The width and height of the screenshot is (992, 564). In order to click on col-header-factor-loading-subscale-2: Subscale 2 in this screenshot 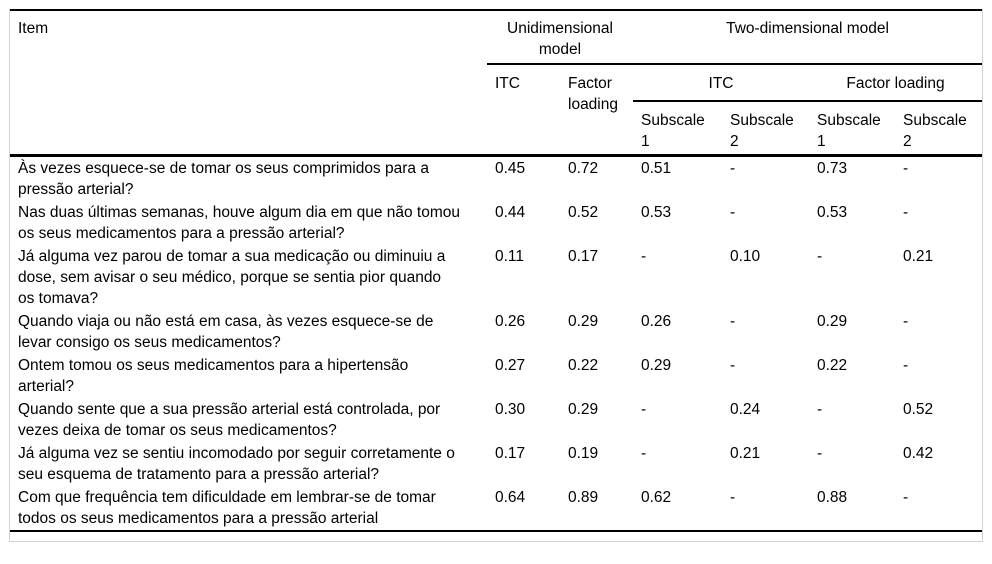, I will do `click(939, 129)`.